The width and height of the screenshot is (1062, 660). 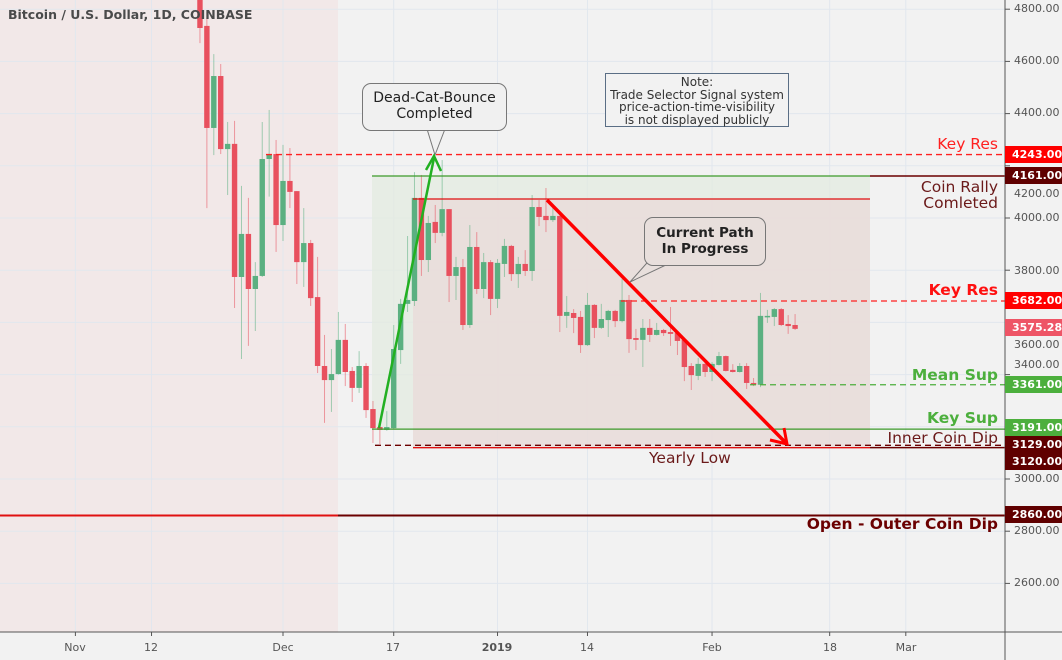 What do you see at coordinates (906, 647) in the screenshot?
I see `date-tick: Mar` at bounding box center [906, 647].